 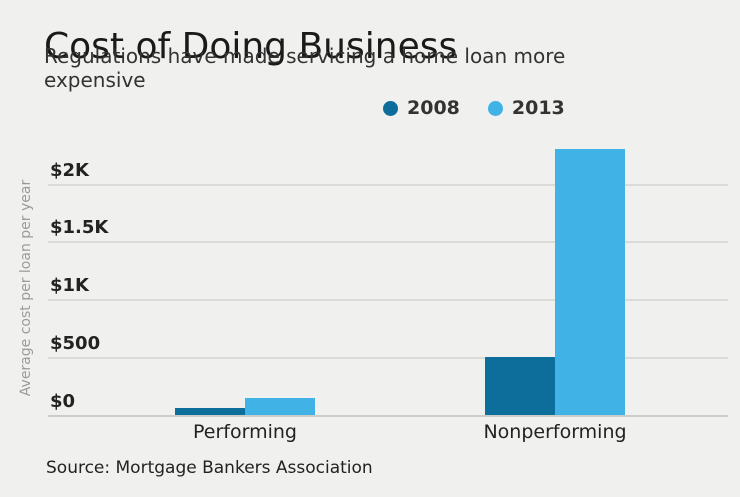 I want to click on x-label-nonperforming: Nonperforming, so click(x=555, y=432).